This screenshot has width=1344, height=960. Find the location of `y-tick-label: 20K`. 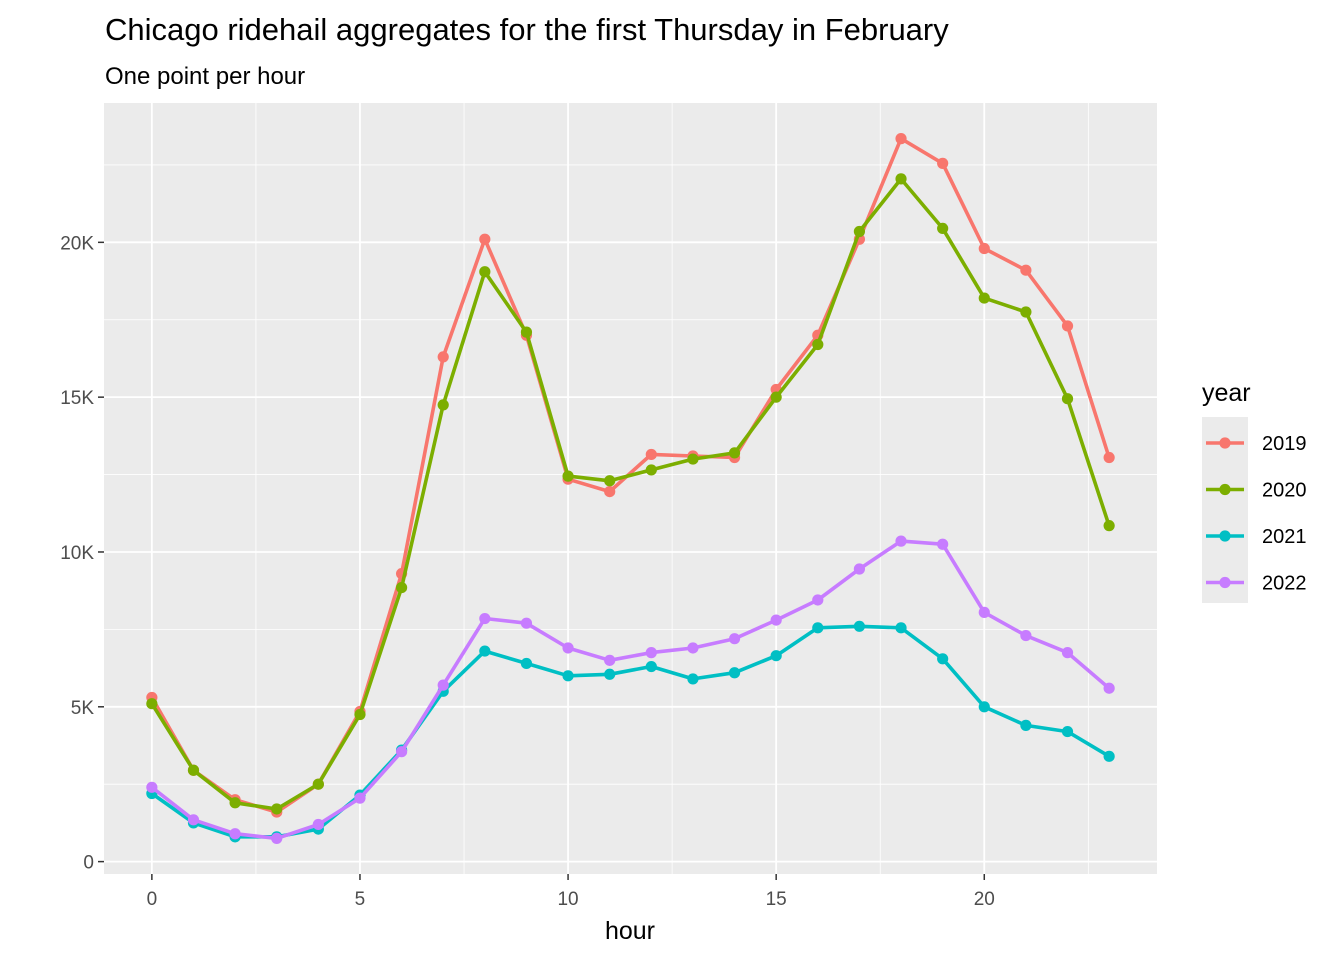

y-tick-label: 20K is located at coordinates (77, 243).